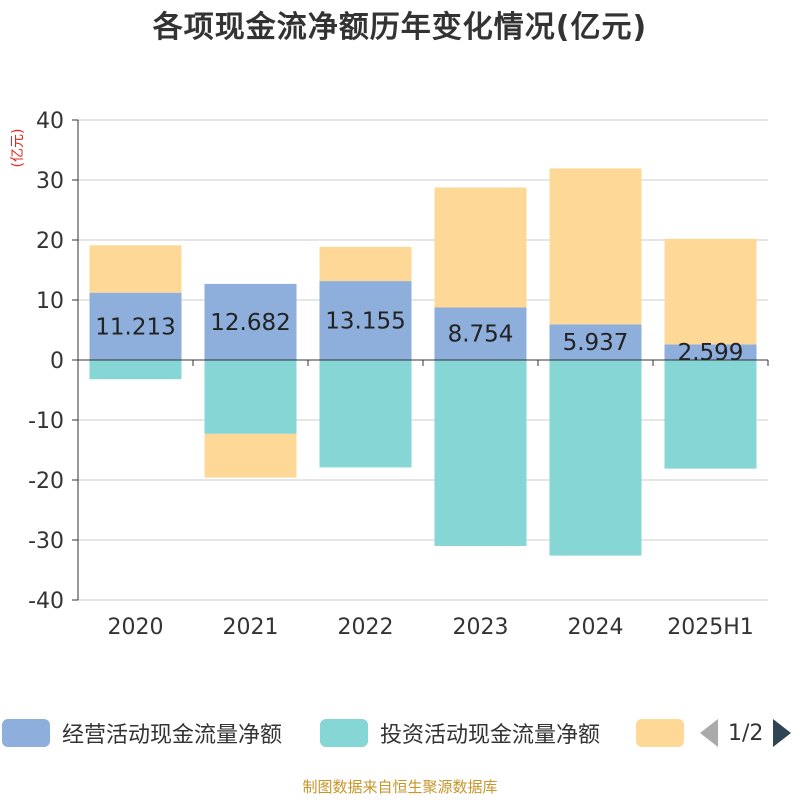 The image size is (800, 800). I want to click on data-label-operating: 5.937, so click(596, 343).